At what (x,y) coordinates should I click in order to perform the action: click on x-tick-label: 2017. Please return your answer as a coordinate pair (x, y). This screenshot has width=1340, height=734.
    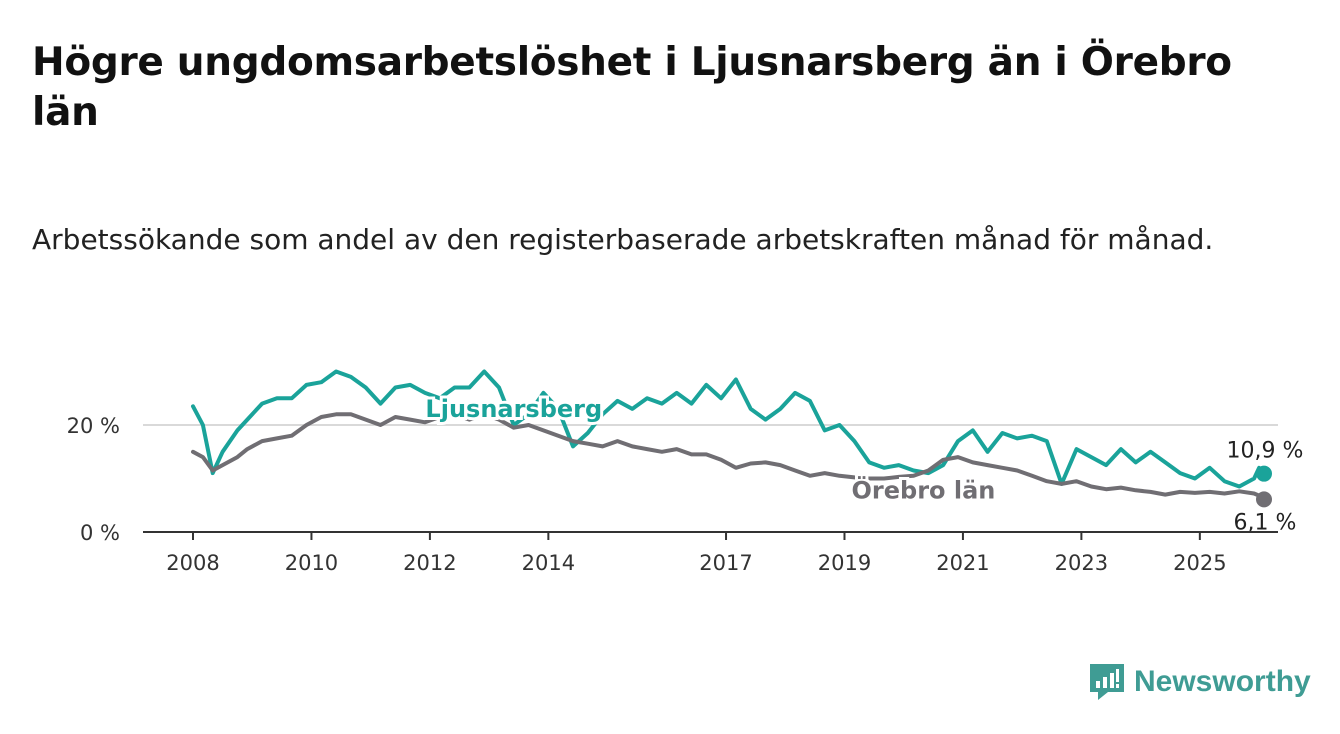
    Looking at the image, I should click on (725, 563).